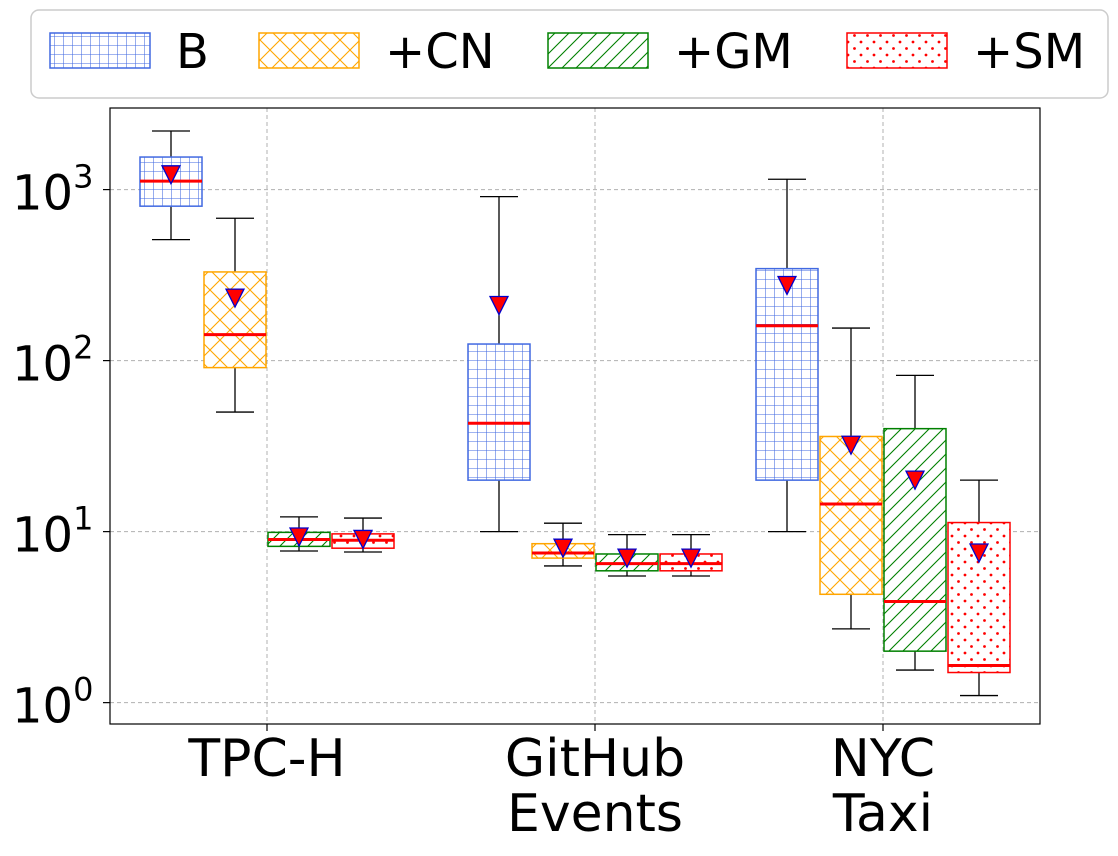 The width and height of the screenshot is (1118, 856). What do you see at coordinates (733, 52) in the screenshot?
I see `legend-label: +GM` at bounding box center [733, 52].